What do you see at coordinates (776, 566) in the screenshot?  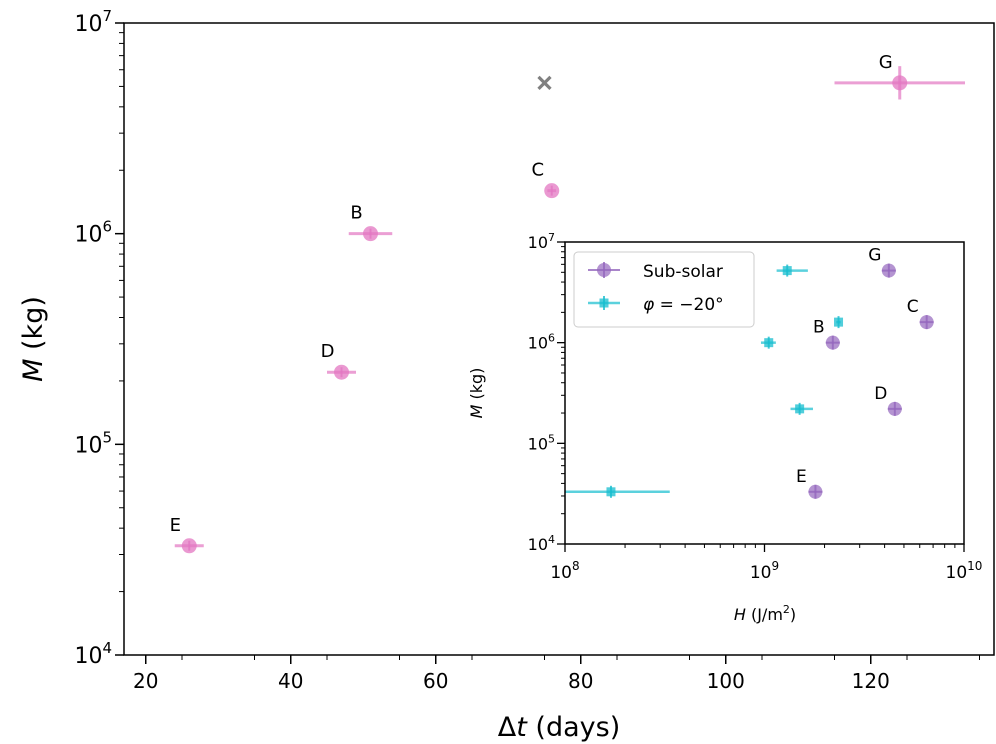 I see `inset-x-tick-label-exp: 9` at bounding box center [776, 566].